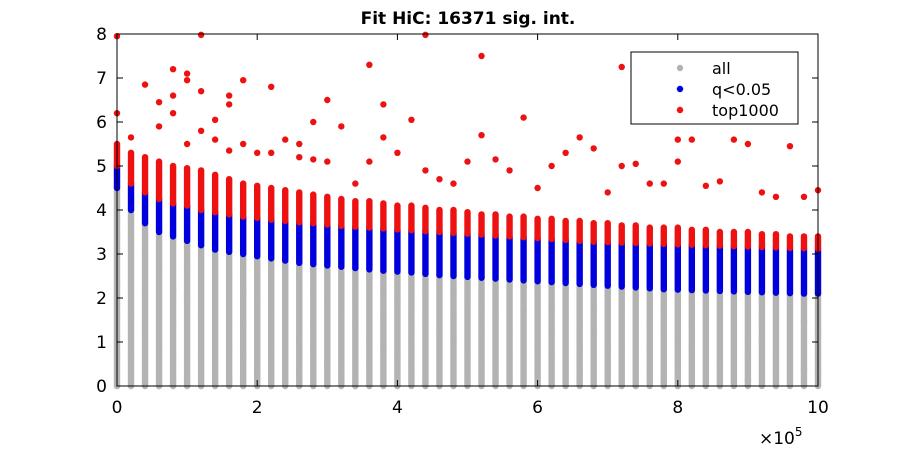  I want to click on legend-marker-all, so click(680, 68).